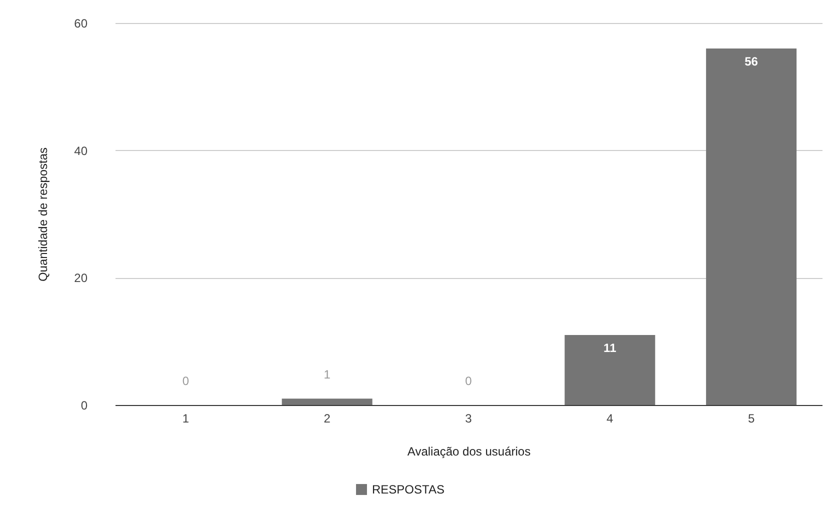 This screenshot has width=832, height=509. Describe the element at coordinates (81, 23) in the screenshot. I see `y-tick-label: 60` at that location.